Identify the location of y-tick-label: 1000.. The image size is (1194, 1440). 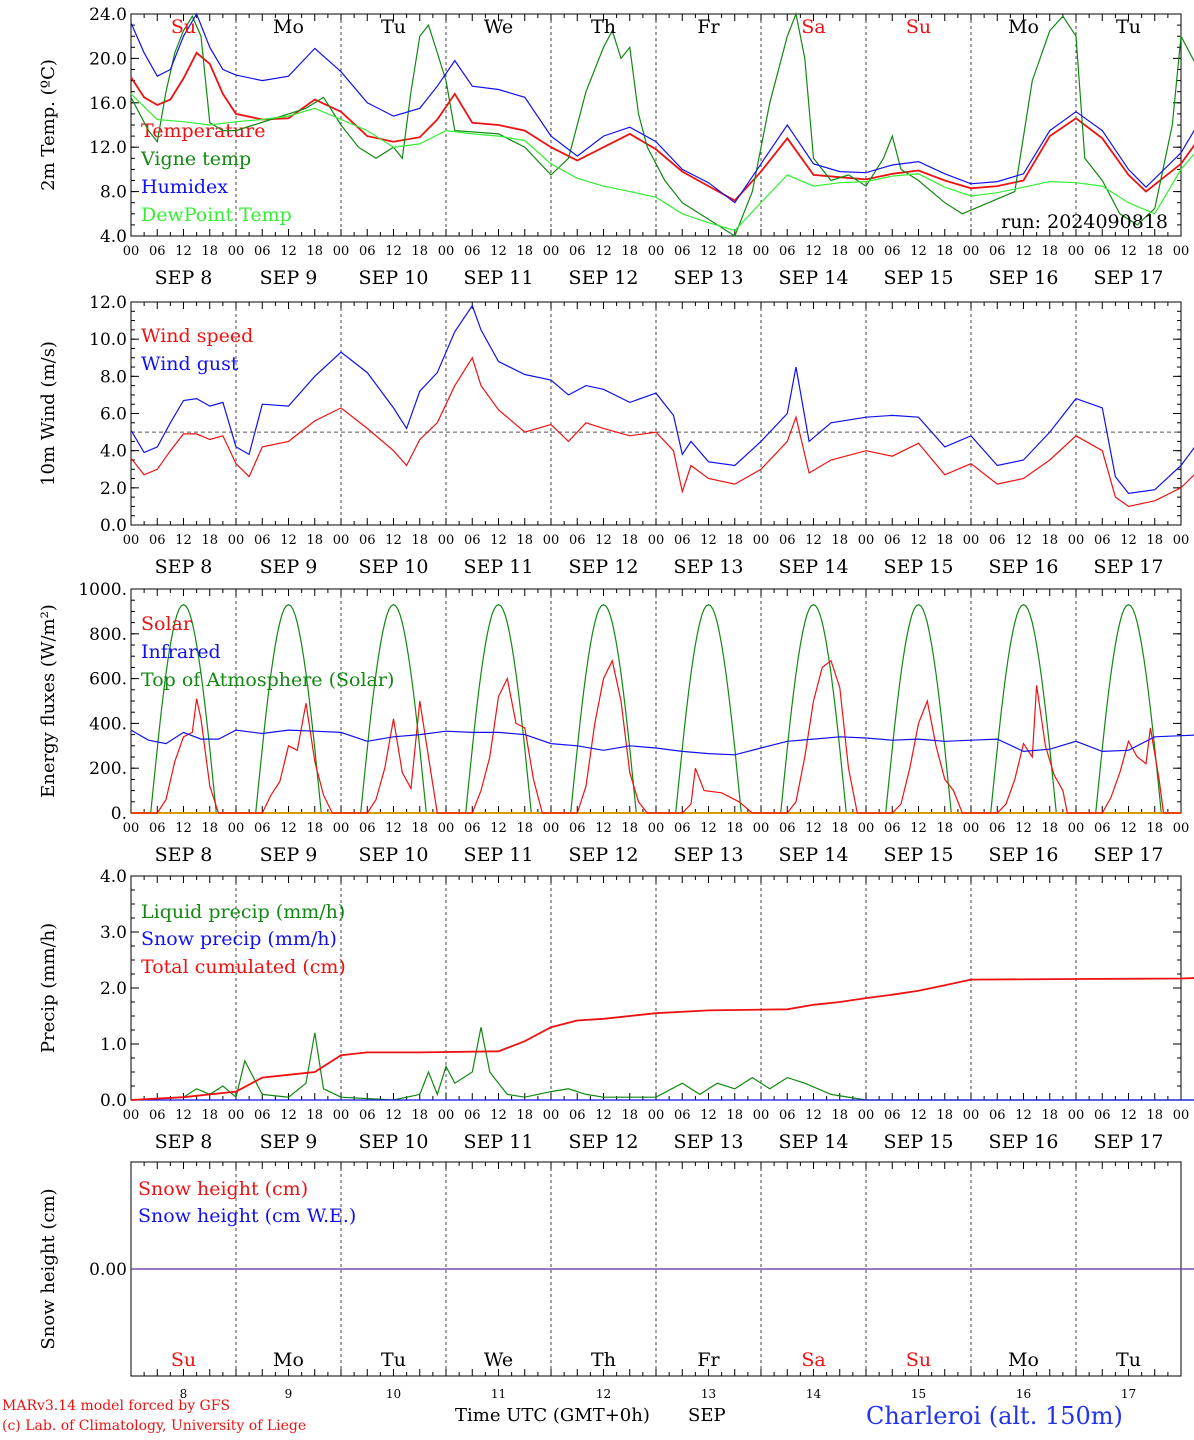
(102, 590).